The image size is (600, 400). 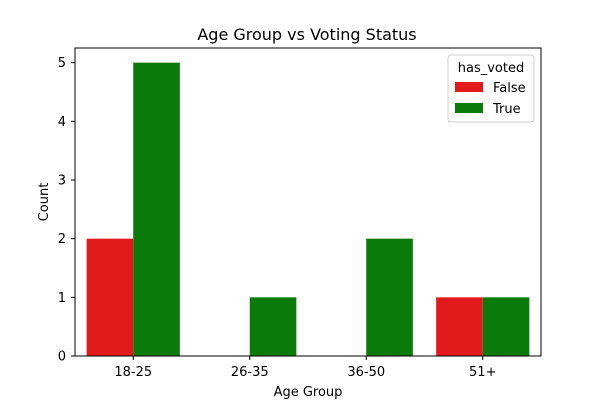 I want to click on bar-false-51+, so click(x=459, y=326).